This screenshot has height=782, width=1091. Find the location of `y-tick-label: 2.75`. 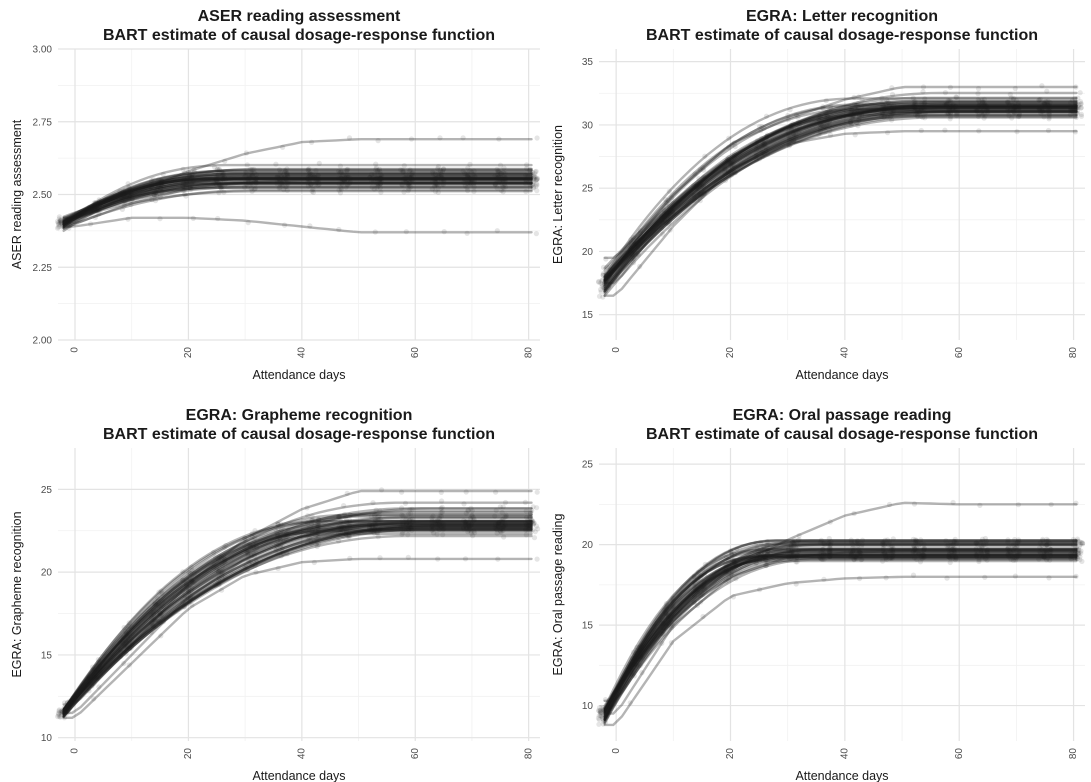

y-tick-label: 2.75 is located at coordinates (43, 122).